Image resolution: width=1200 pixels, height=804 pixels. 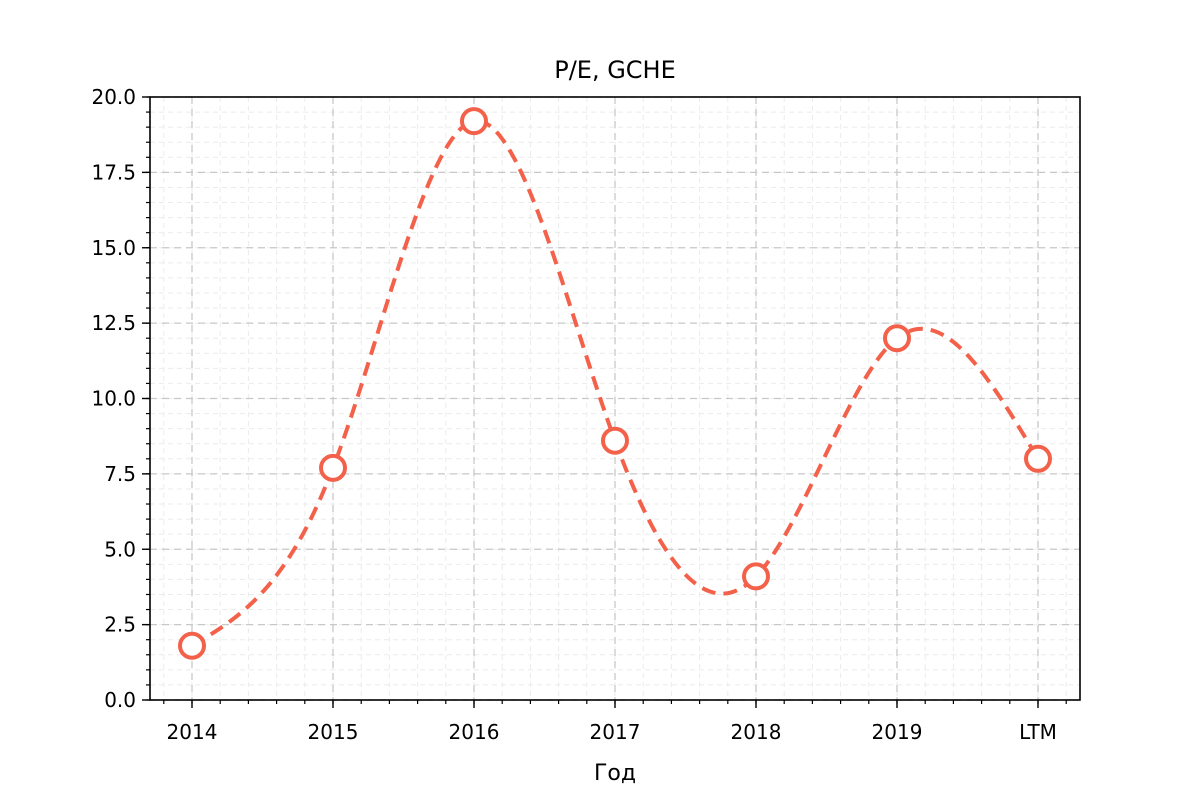 I want to click on y-tick-label: 5.0, so click(x=120, y=549).